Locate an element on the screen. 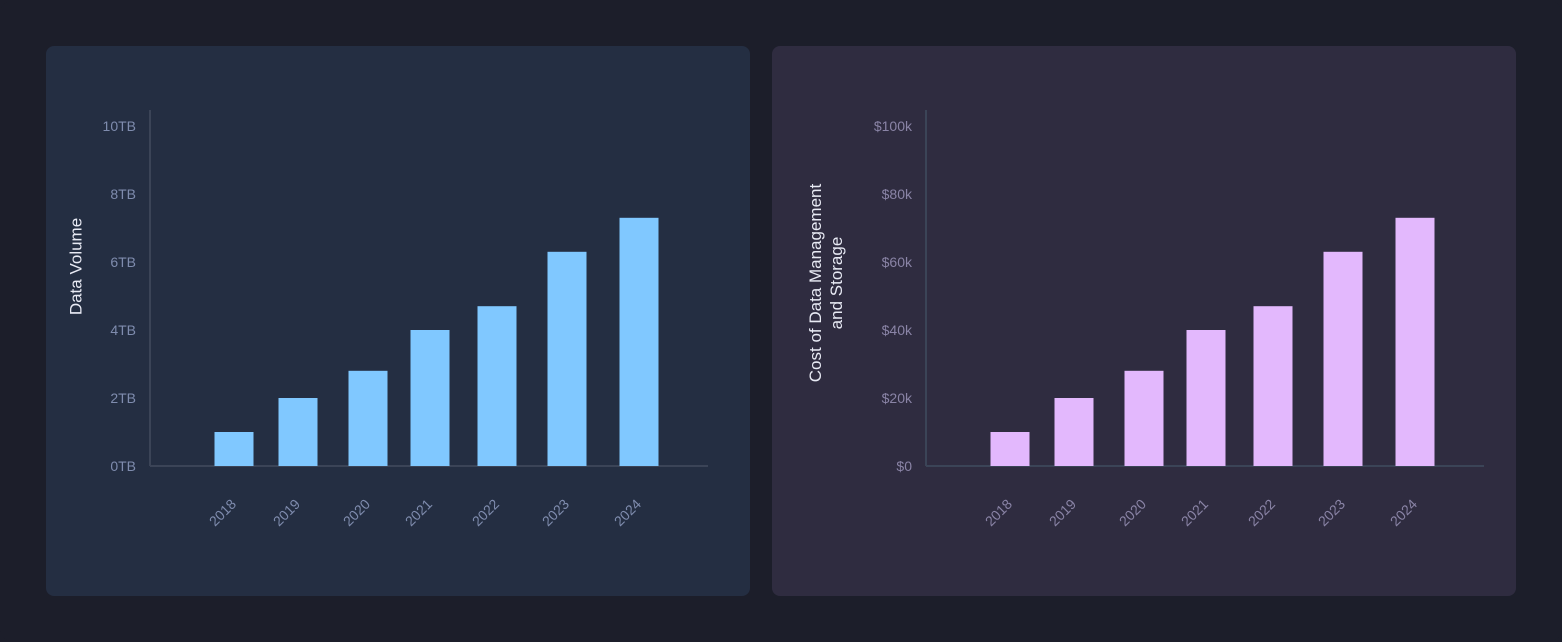 The image size is (1562, 642). data-volume-y-tick-label: 6TB is located at coordinates (123, 262).